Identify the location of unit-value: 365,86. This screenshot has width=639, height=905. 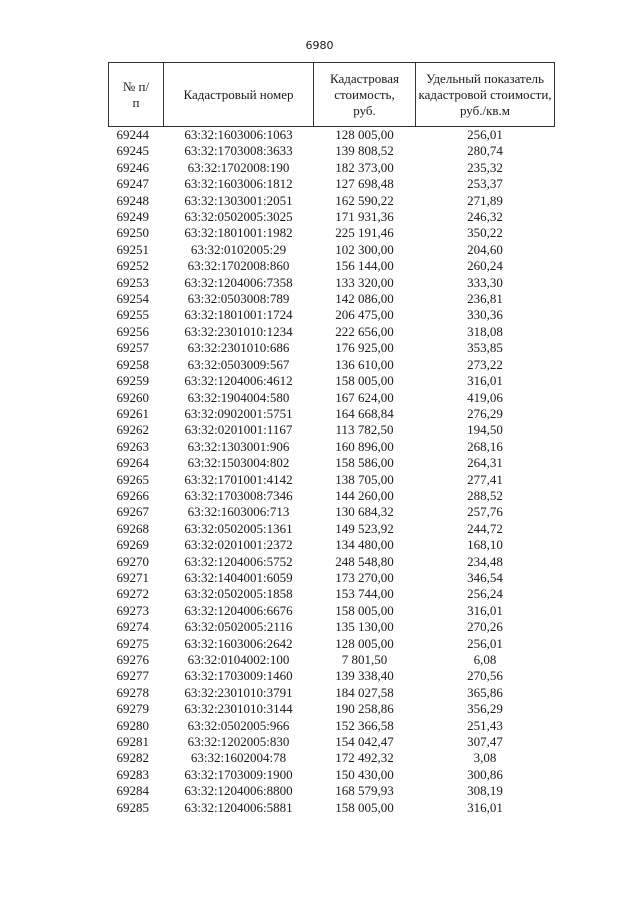
(485, 692).